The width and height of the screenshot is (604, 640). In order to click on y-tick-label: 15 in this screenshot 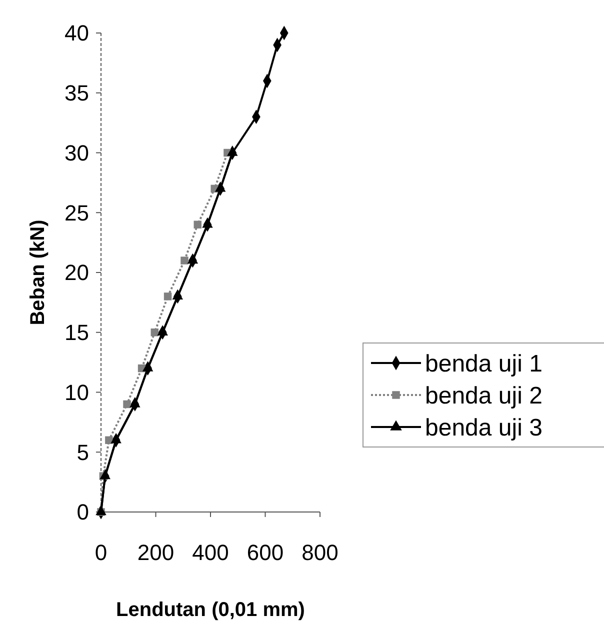, I will do `click(76, 333)`.